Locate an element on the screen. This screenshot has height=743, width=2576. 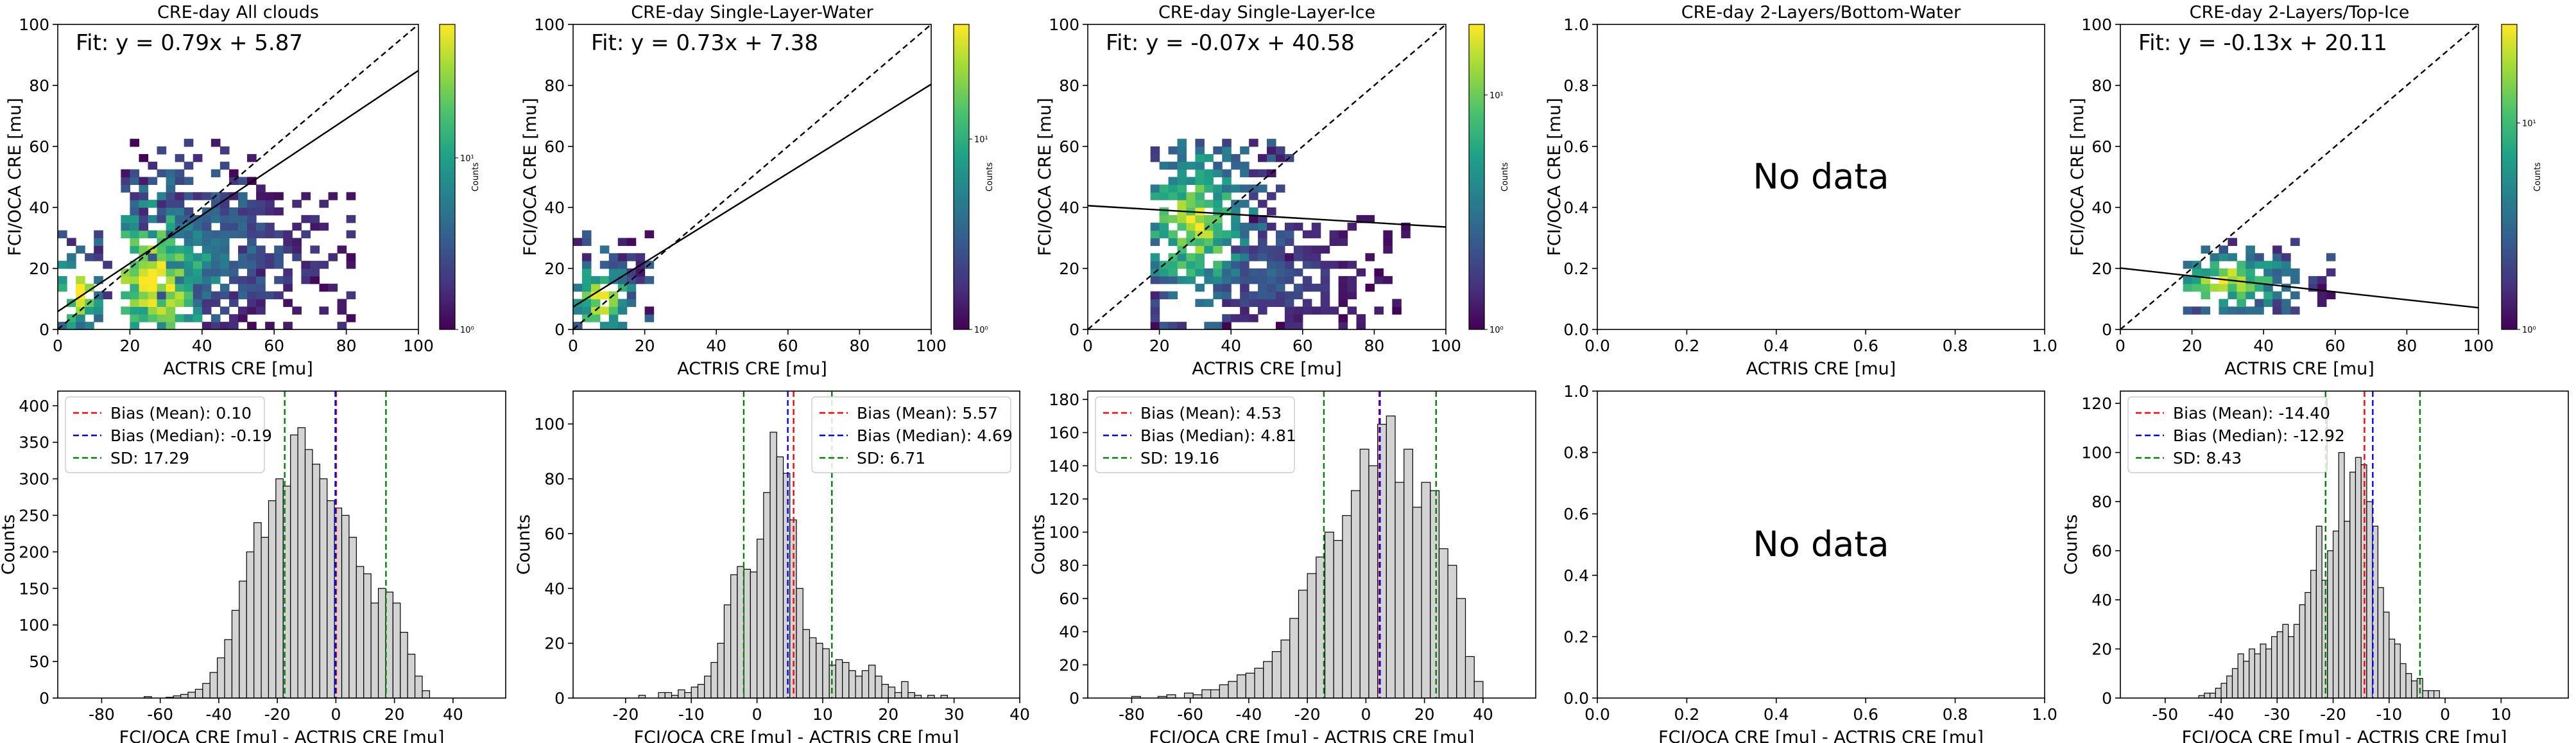
y-tick-label: 120 is located at coordinates (1064, 499).